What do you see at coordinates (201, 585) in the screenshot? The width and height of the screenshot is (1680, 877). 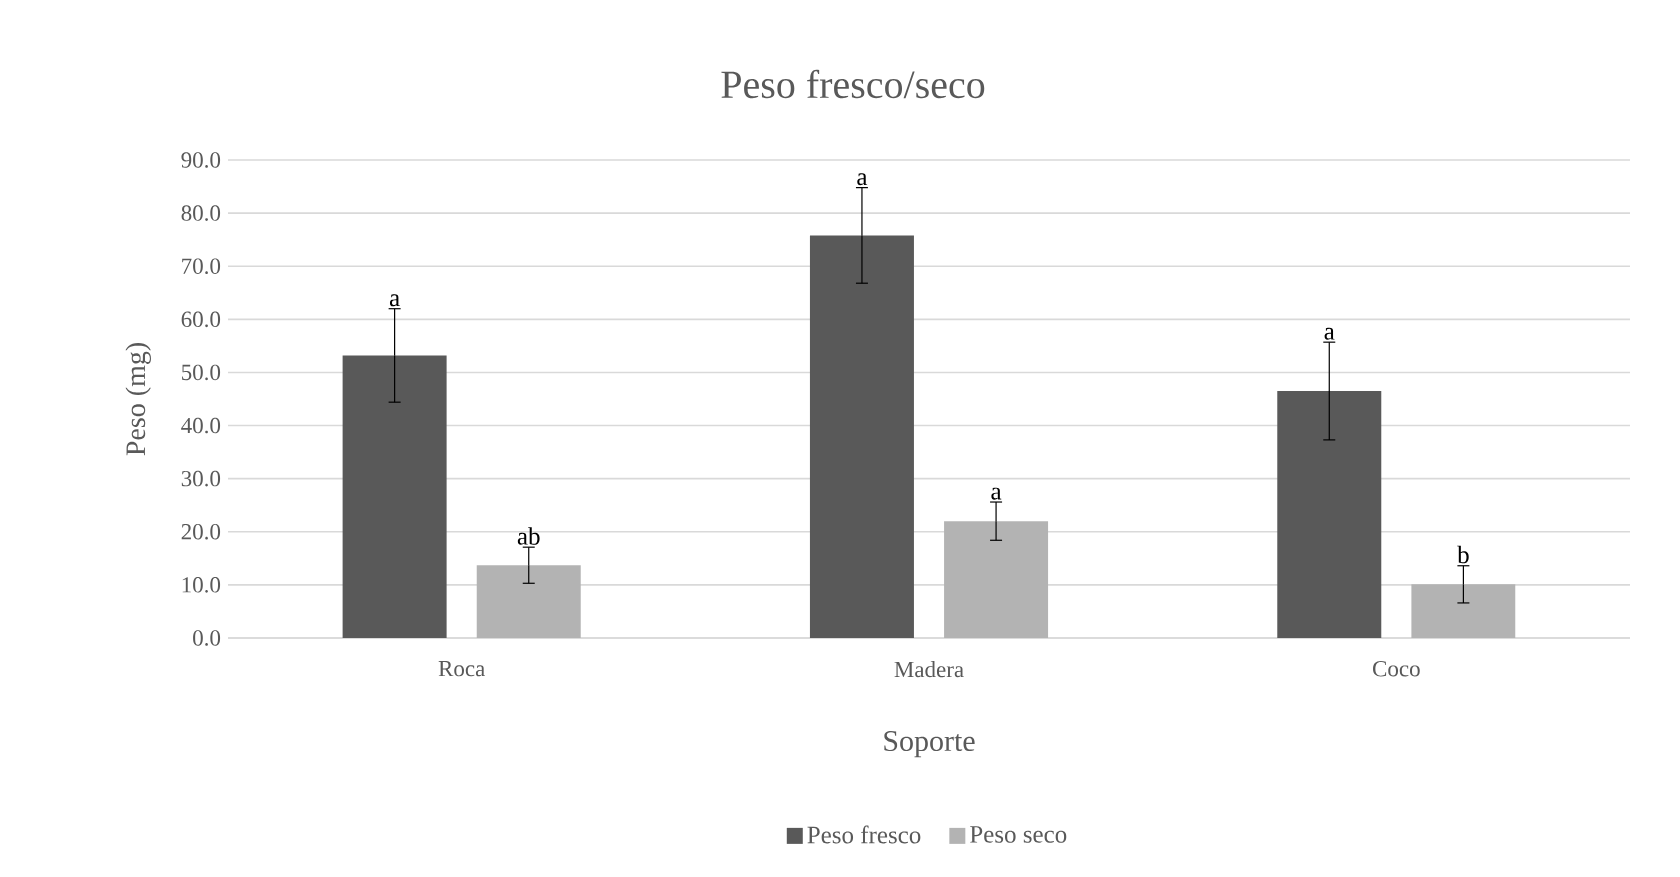 I see `y-tick-label: 10.0` at bounding box center [201, 585].